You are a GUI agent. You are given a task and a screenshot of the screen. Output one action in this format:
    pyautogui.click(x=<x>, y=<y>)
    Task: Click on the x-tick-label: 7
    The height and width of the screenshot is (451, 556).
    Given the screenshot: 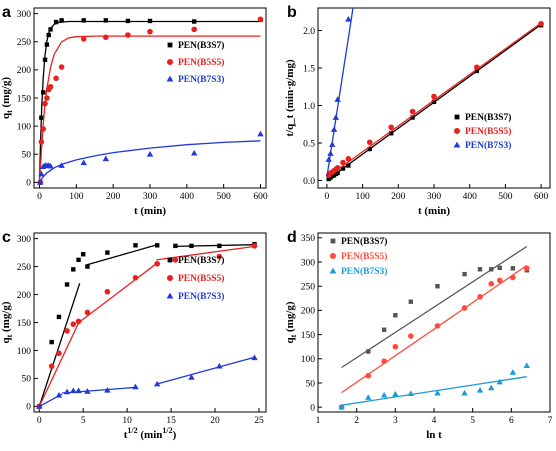 What is the action you would take?
    pyautogui.click(x=550, y=421)
    